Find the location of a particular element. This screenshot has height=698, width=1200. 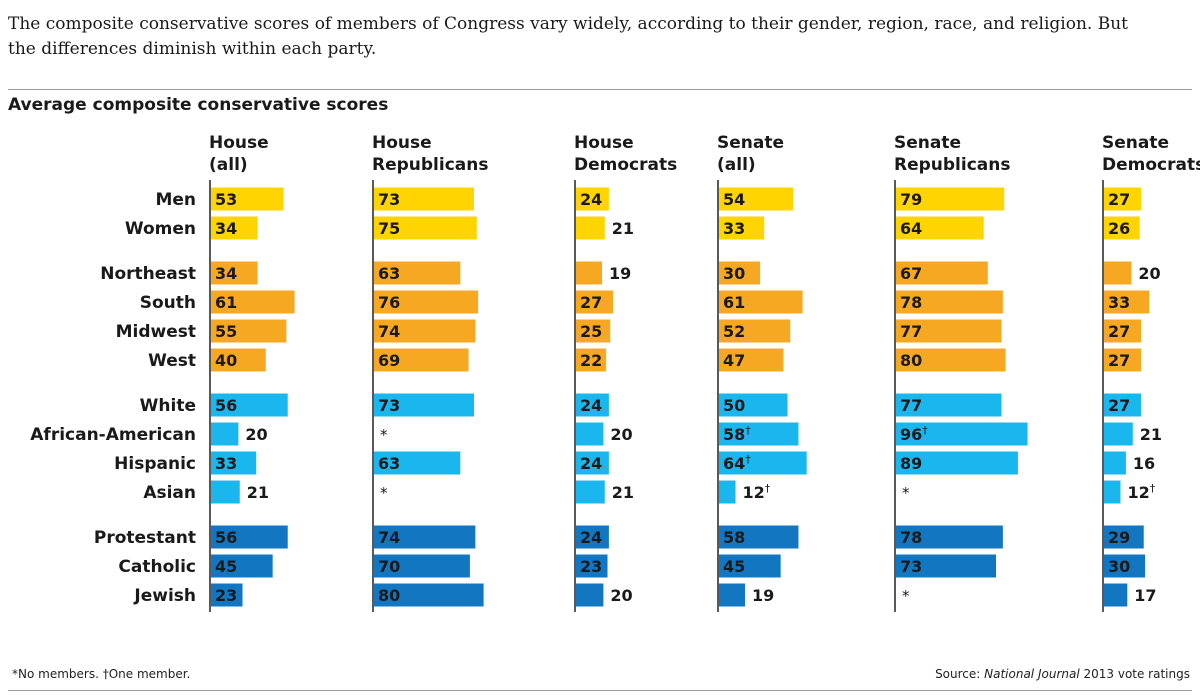

no-members-marker: * is located at coordinates (906, 596).